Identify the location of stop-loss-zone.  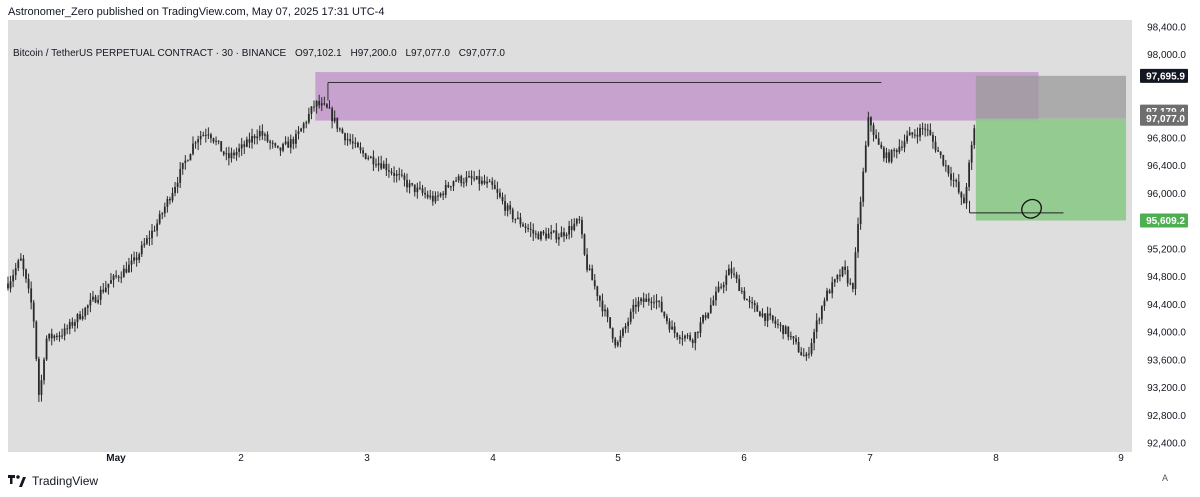
(1051, 97).